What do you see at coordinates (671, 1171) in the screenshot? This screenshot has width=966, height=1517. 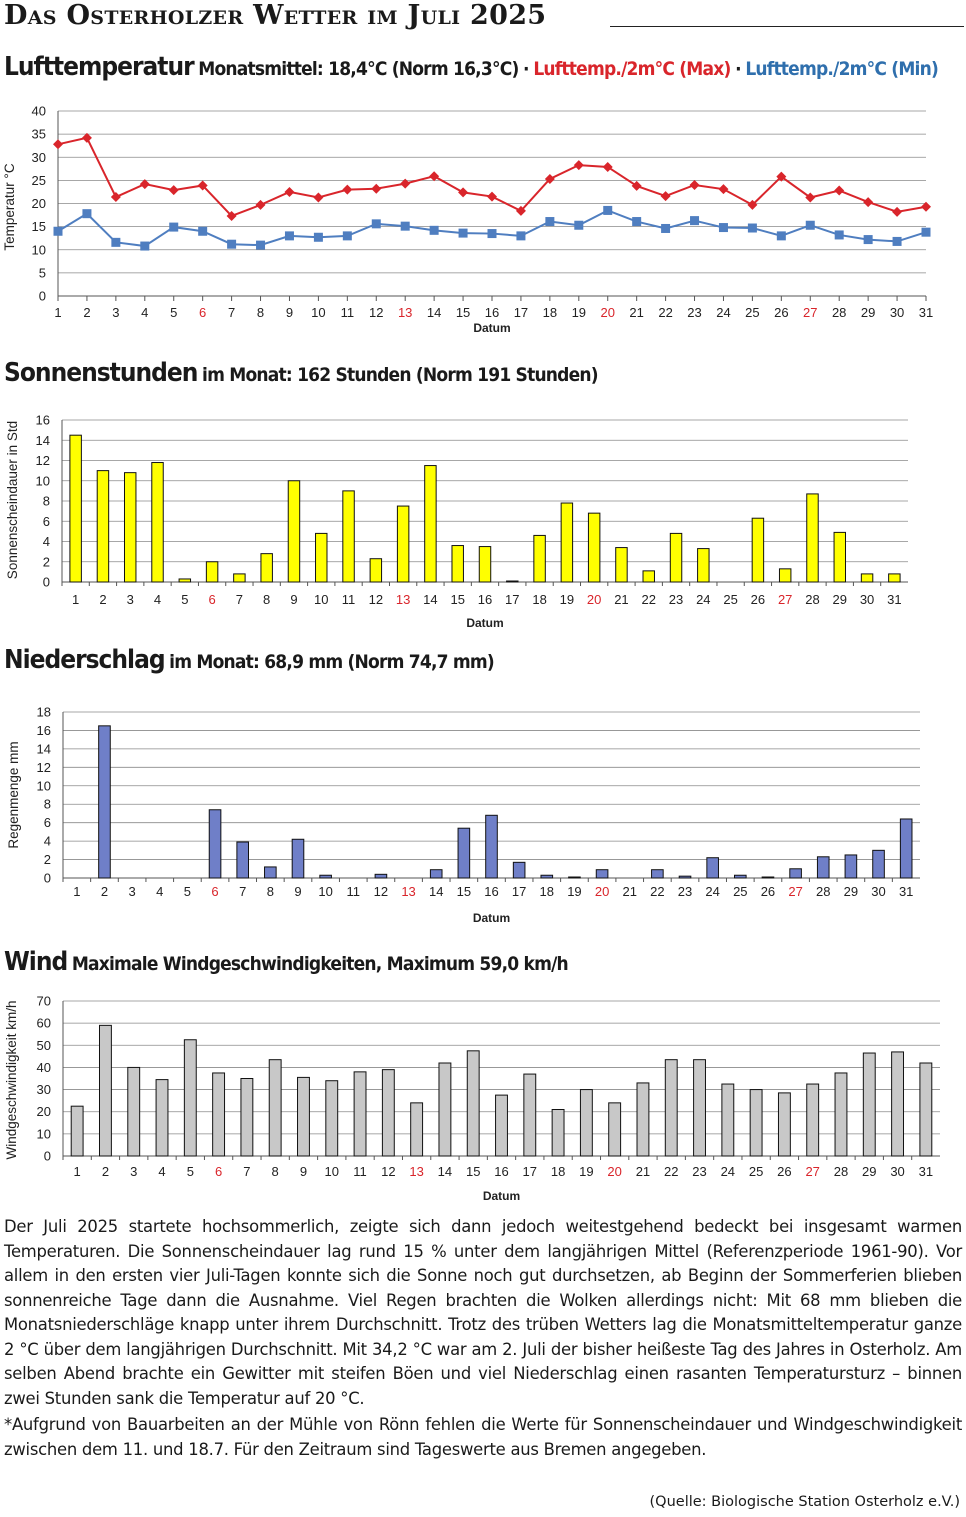 I see `x-tick-label: 22` at bounding box center [671, 1171].